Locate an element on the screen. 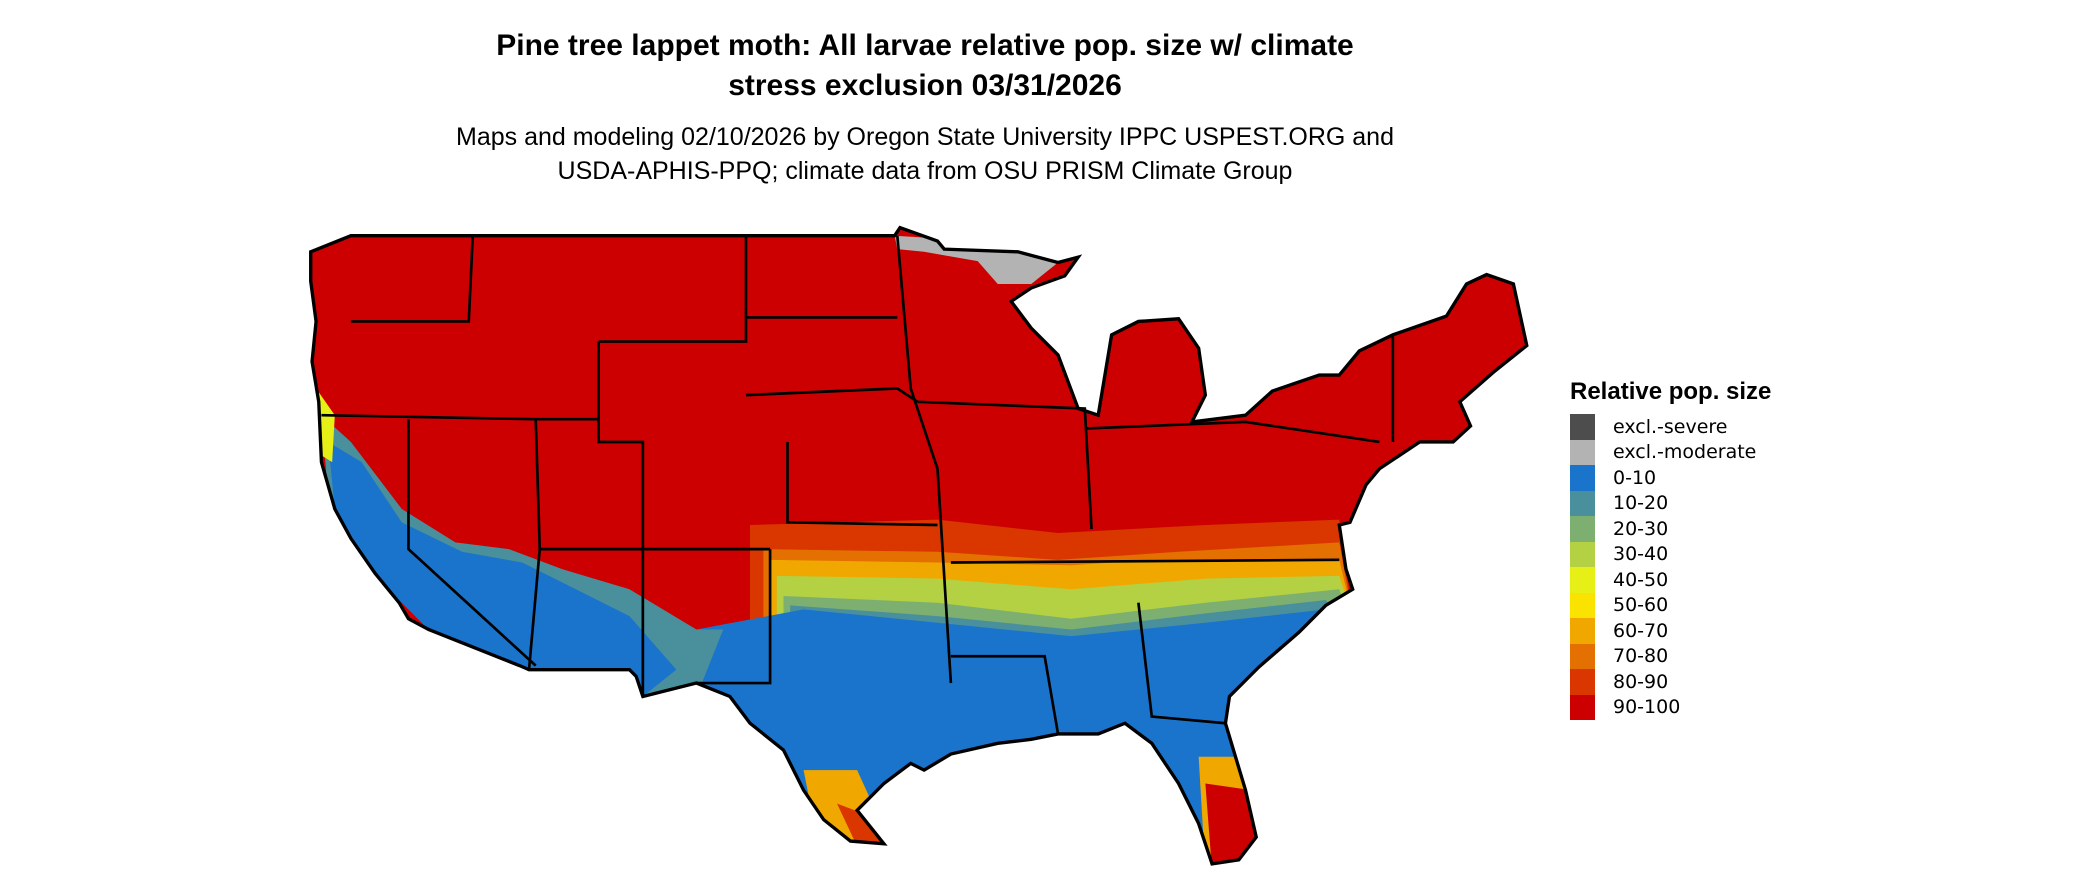 The image size is (2100, 892). legend-item: 60-70 is located at coordinates (1670, 631).